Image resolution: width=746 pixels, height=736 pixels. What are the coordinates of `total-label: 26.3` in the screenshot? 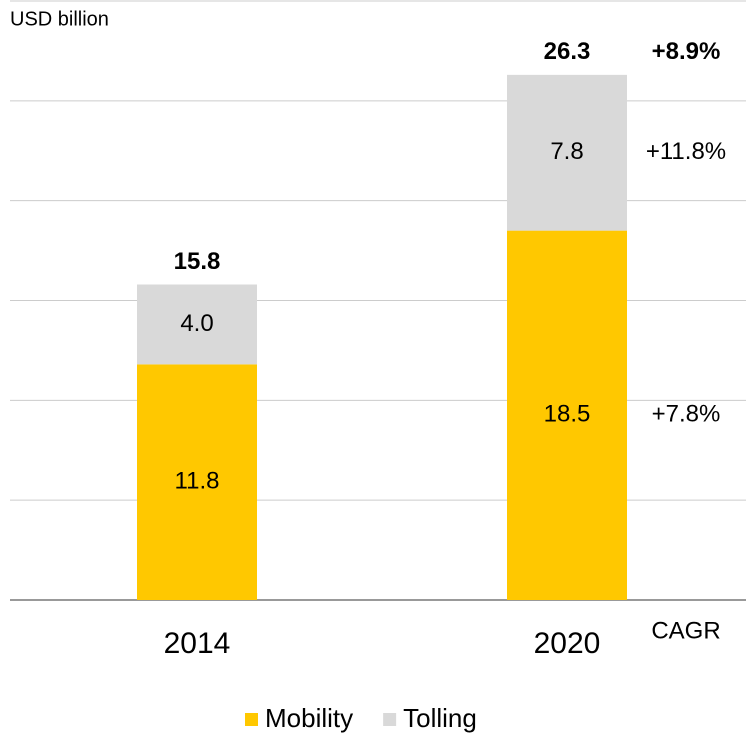 It's located at (567, 51).